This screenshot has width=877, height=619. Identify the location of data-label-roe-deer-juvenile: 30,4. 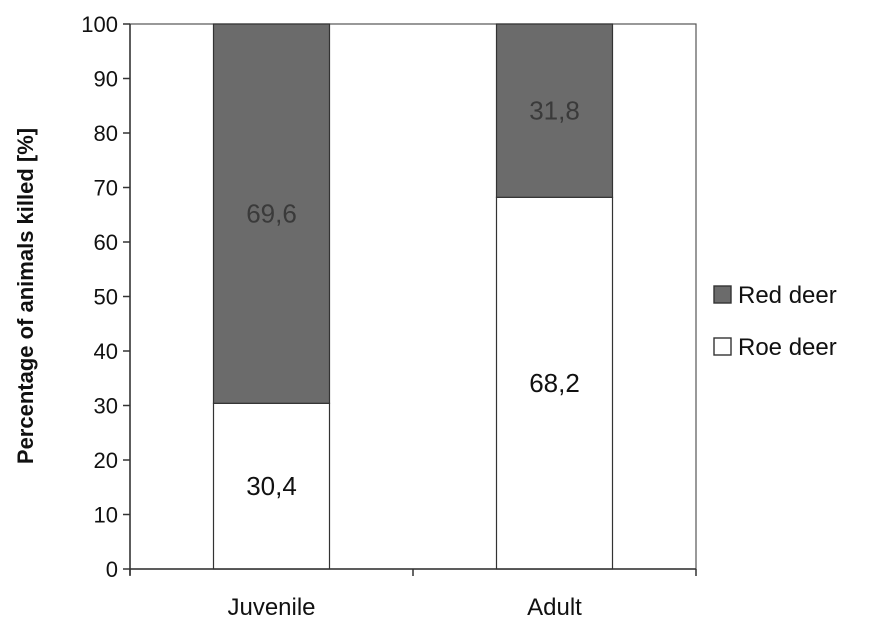
(271, 486).